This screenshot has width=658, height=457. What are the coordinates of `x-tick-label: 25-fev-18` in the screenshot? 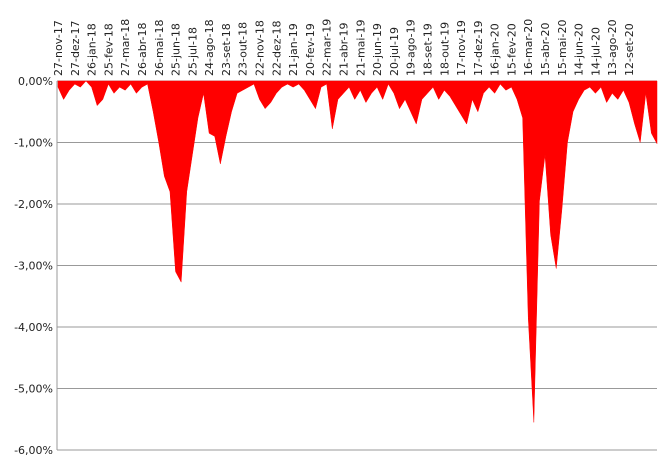 It's located at (108, 49).